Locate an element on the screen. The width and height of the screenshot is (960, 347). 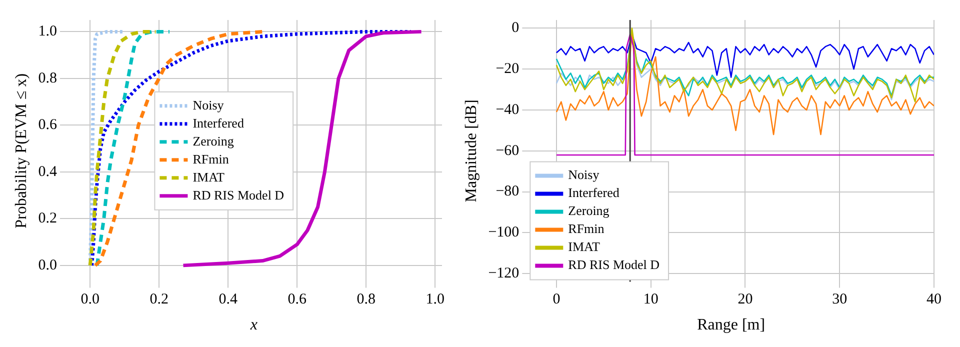
x-tick-label: 0.8 is located at coordinates (366, 300).